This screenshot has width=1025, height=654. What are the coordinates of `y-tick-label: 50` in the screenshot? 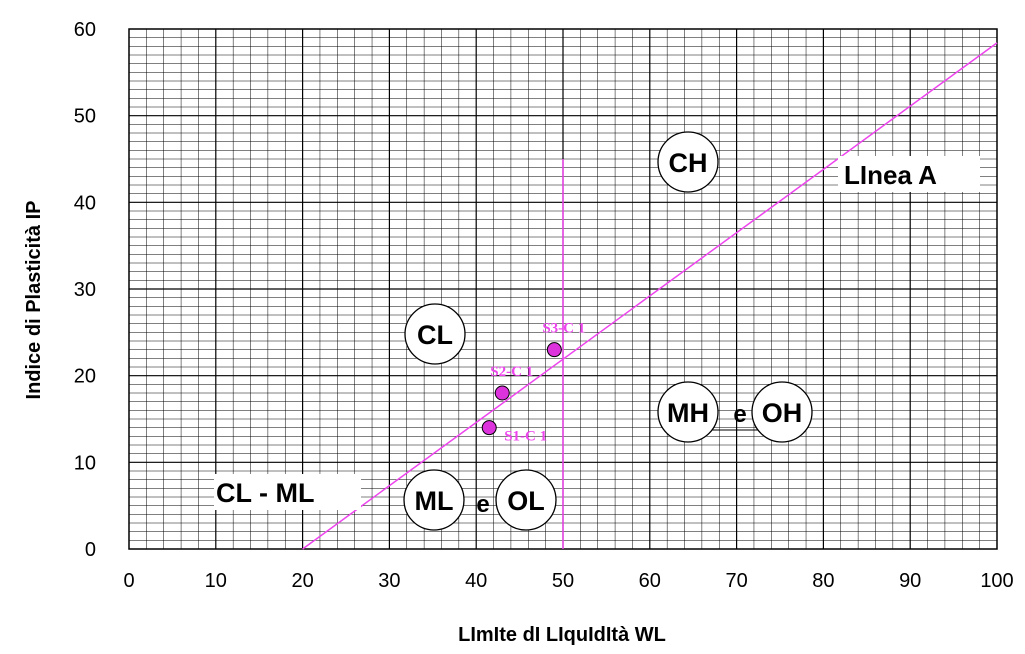 It's located at (85, 117).